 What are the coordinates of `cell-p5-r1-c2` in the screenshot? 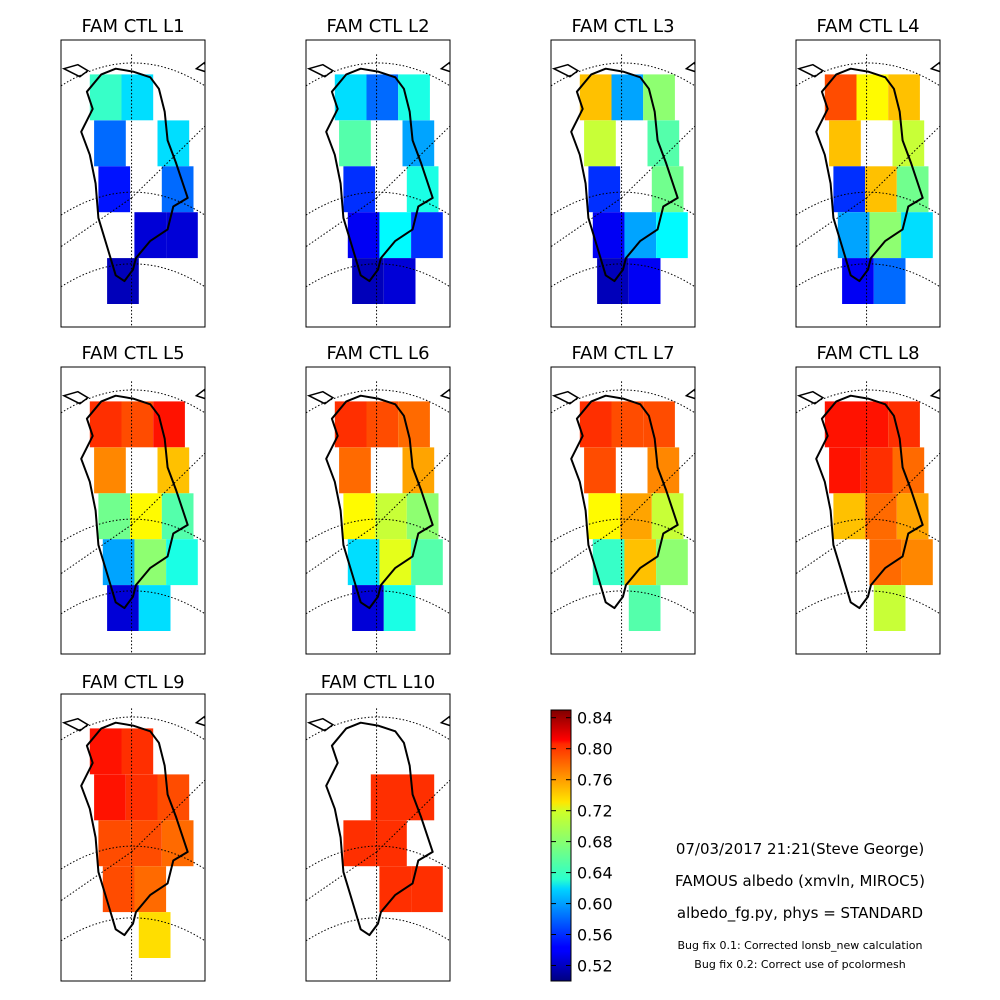 It's located at (173, 470).